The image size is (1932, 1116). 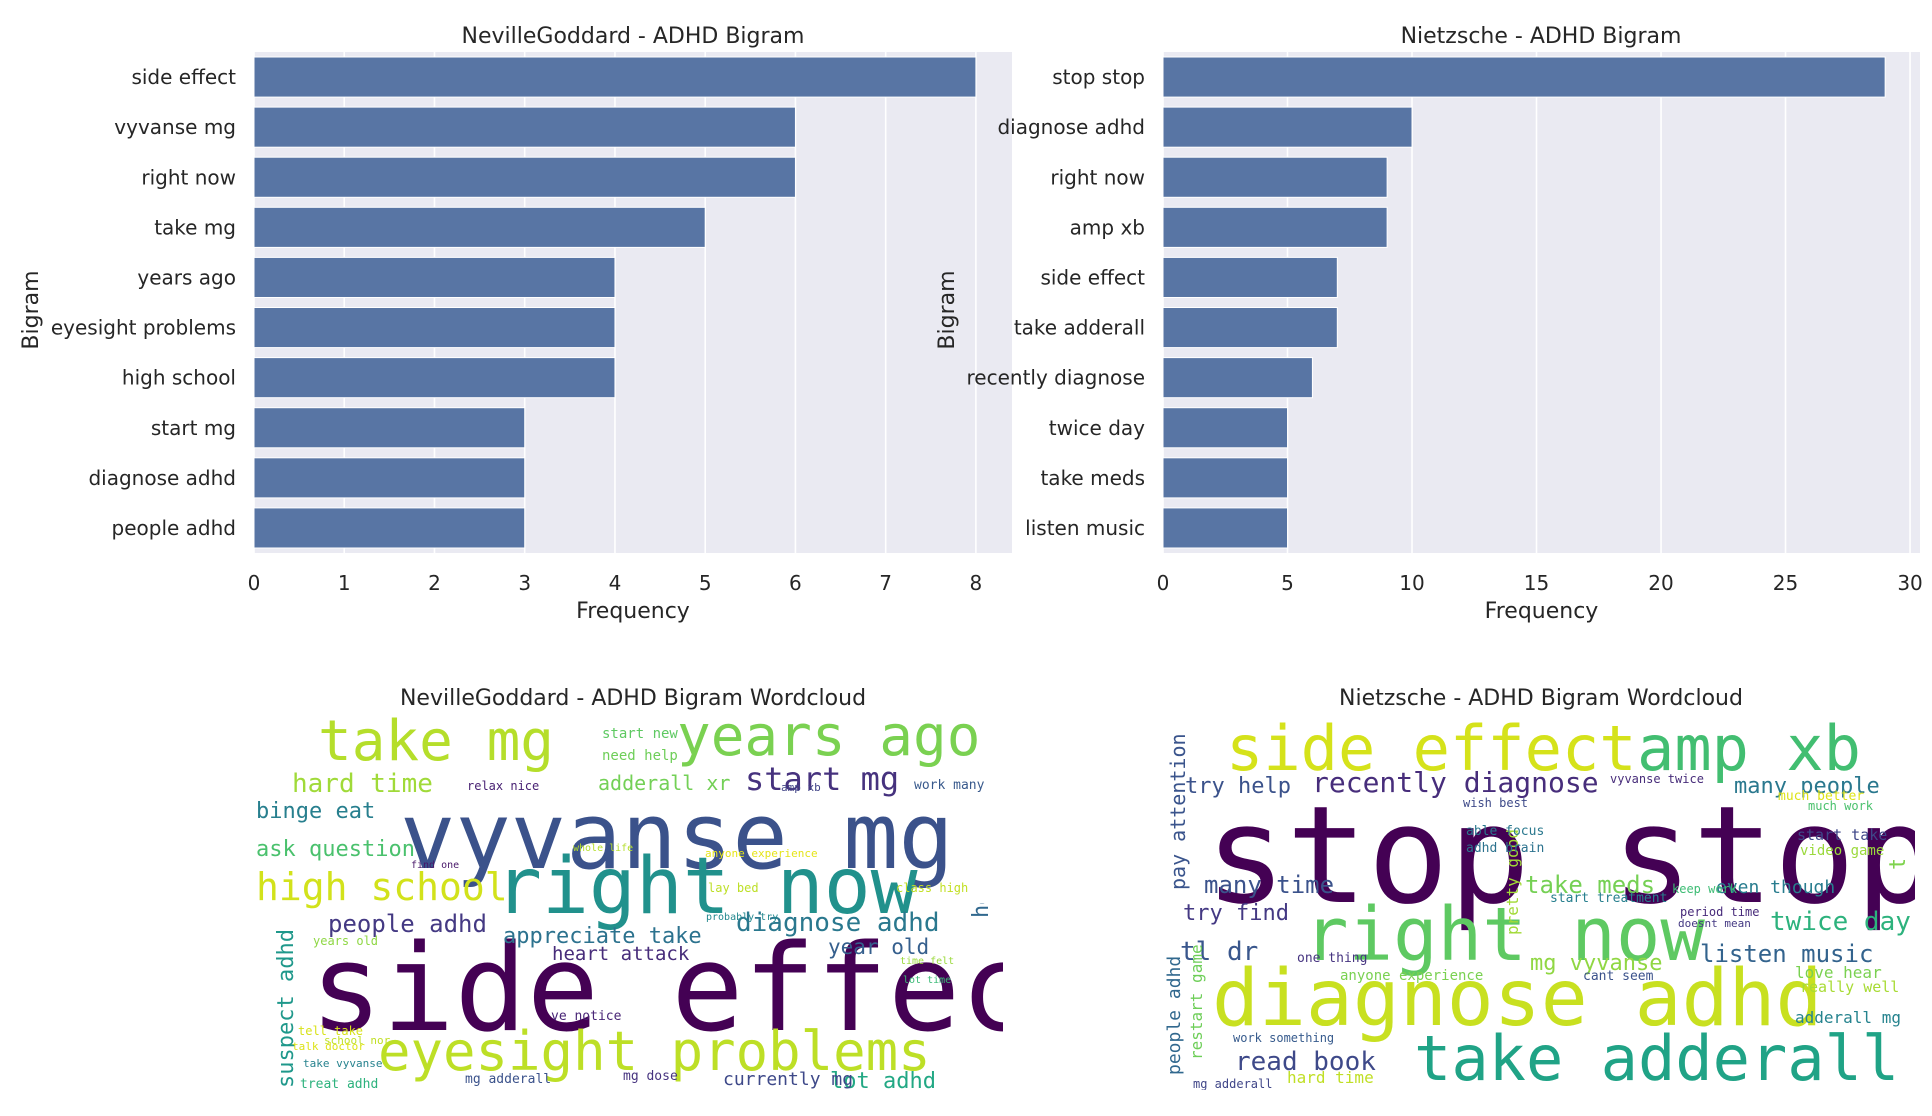 What do you see at coordinates (1107, 227) in the screenshot?
I see `y-tick-label: amp xb` at bounding box center [1107, 227].